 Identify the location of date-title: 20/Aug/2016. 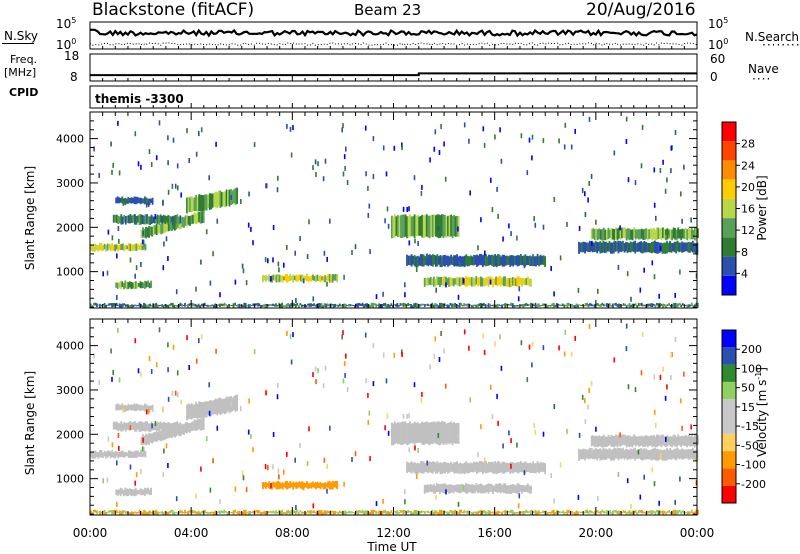
(641, 10).